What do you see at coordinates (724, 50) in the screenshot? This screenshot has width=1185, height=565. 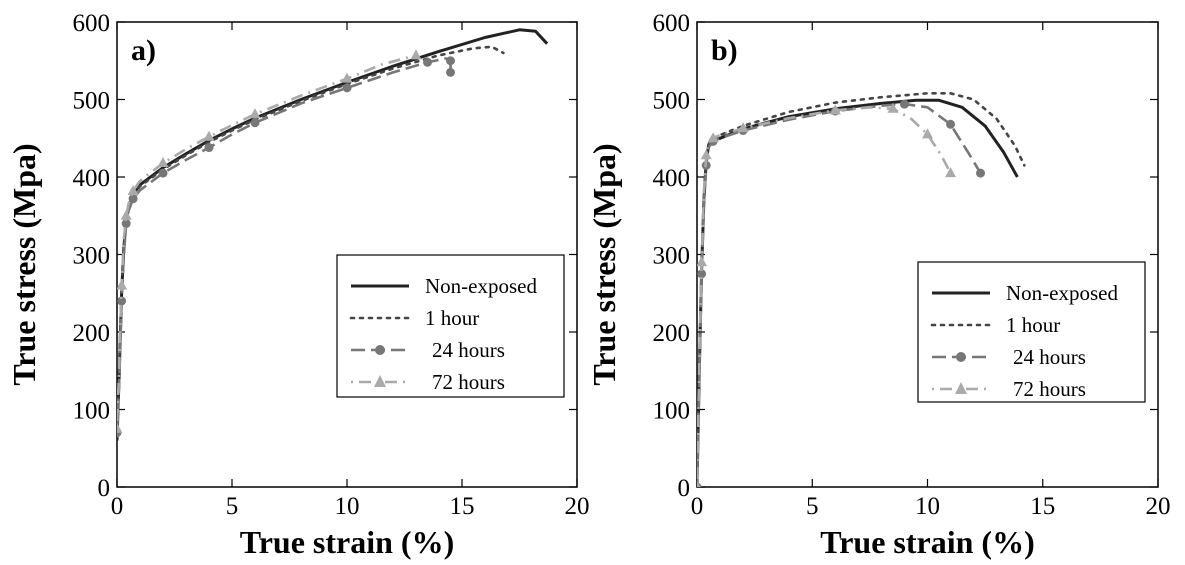 I see `panel-label: b)` at bounding box center [724, 50].